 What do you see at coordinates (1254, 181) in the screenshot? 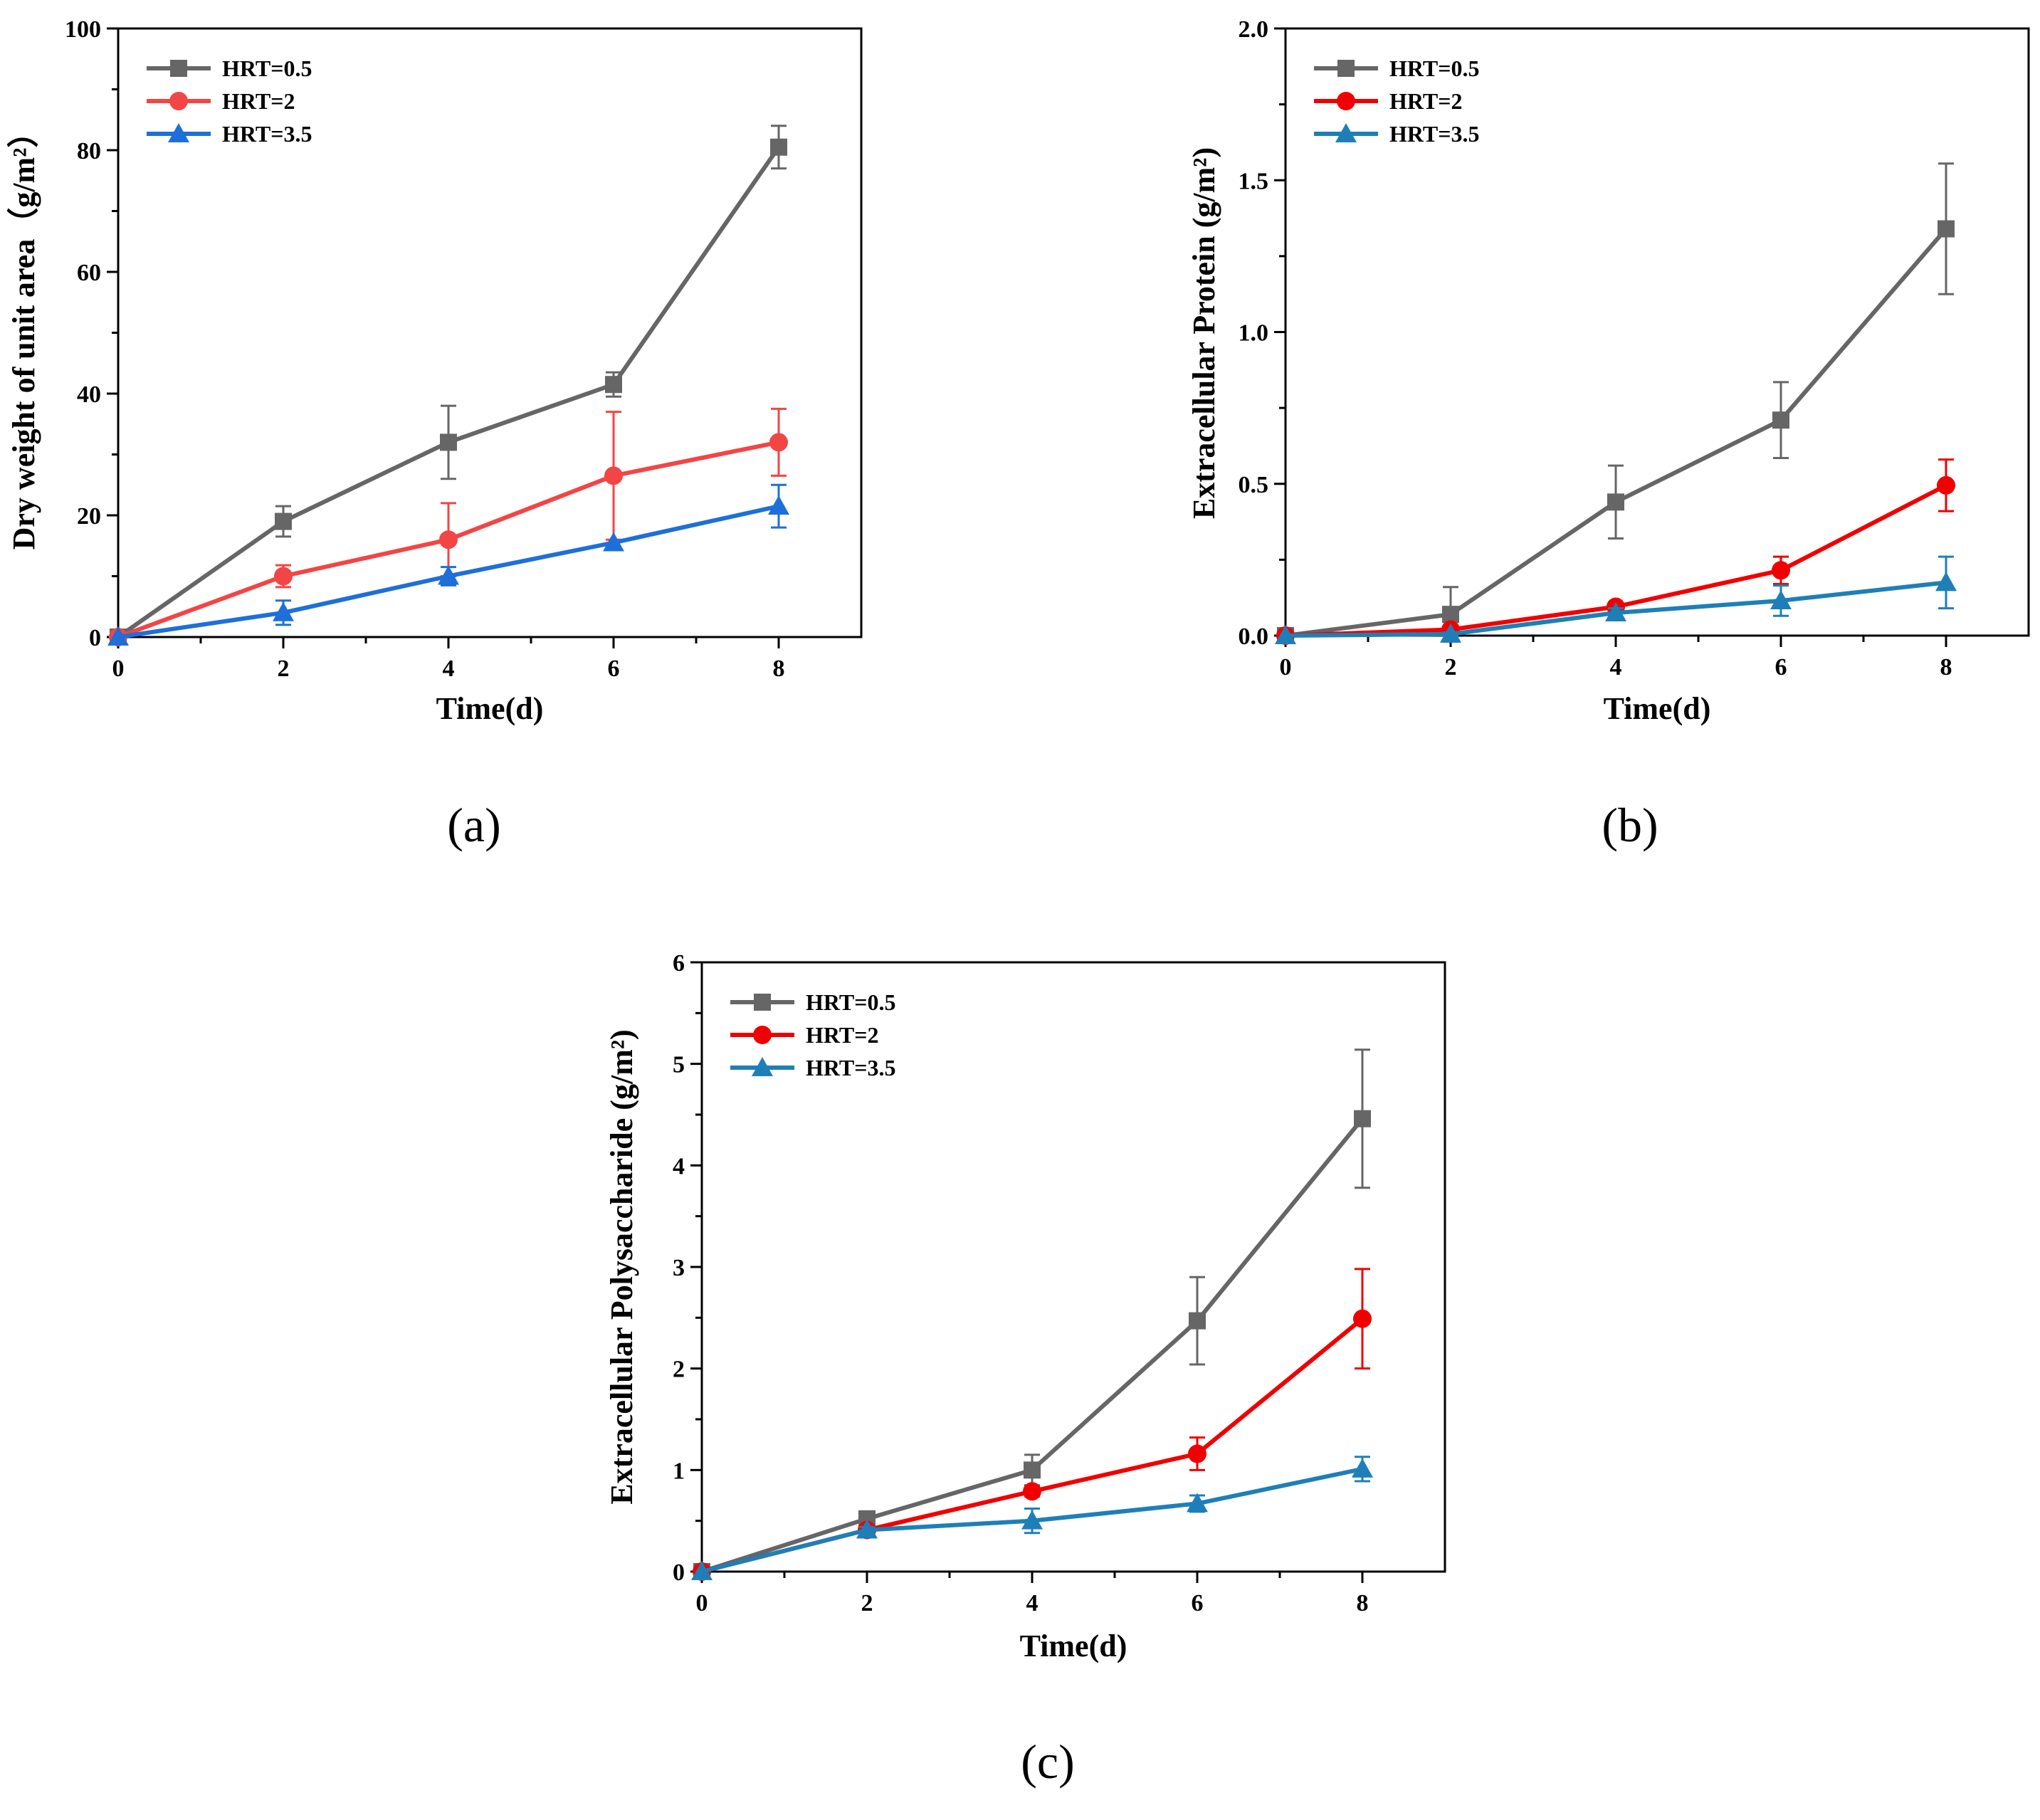
I see `y-tick-label: 1.5` at bounding box center [1254, 181].